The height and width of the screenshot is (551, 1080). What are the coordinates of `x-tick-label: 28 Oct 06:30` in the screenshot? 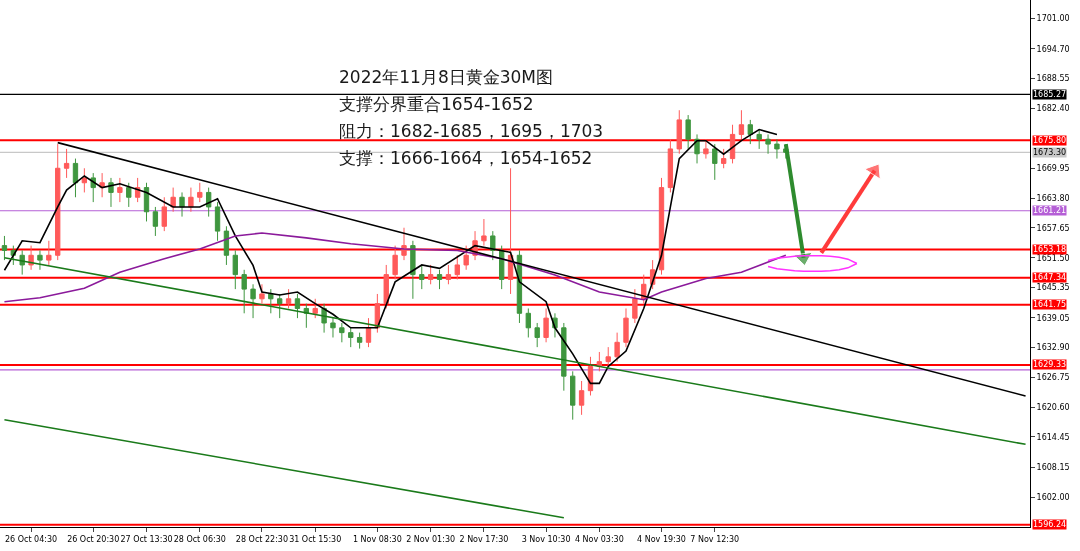 It's located at (199, 539).